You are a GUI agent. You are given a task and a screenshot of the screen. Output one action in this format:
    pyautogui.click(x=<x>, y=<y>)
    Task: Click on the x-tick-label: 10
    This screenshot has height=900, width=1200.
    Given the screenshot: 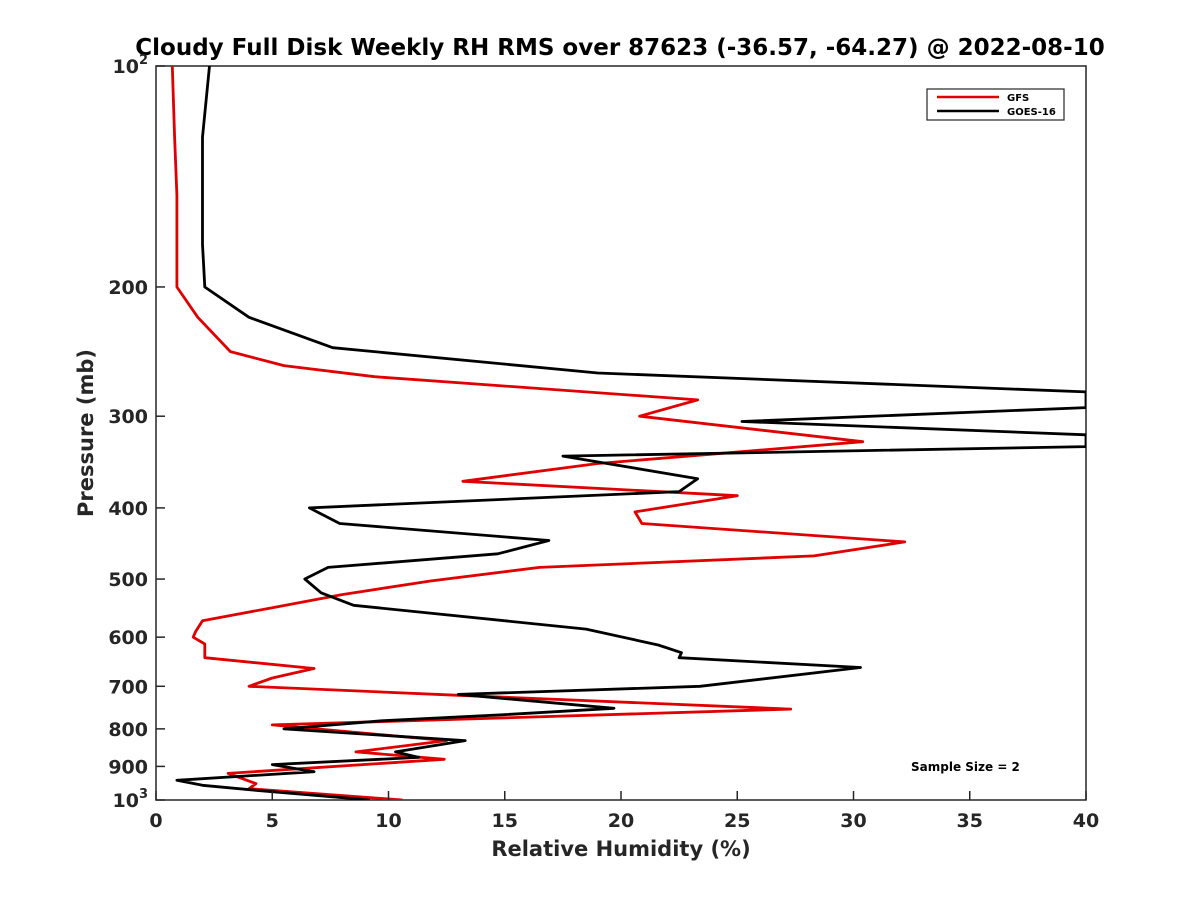 What is the action you would take?
    pyautogui.click(x=388, y=821)
    